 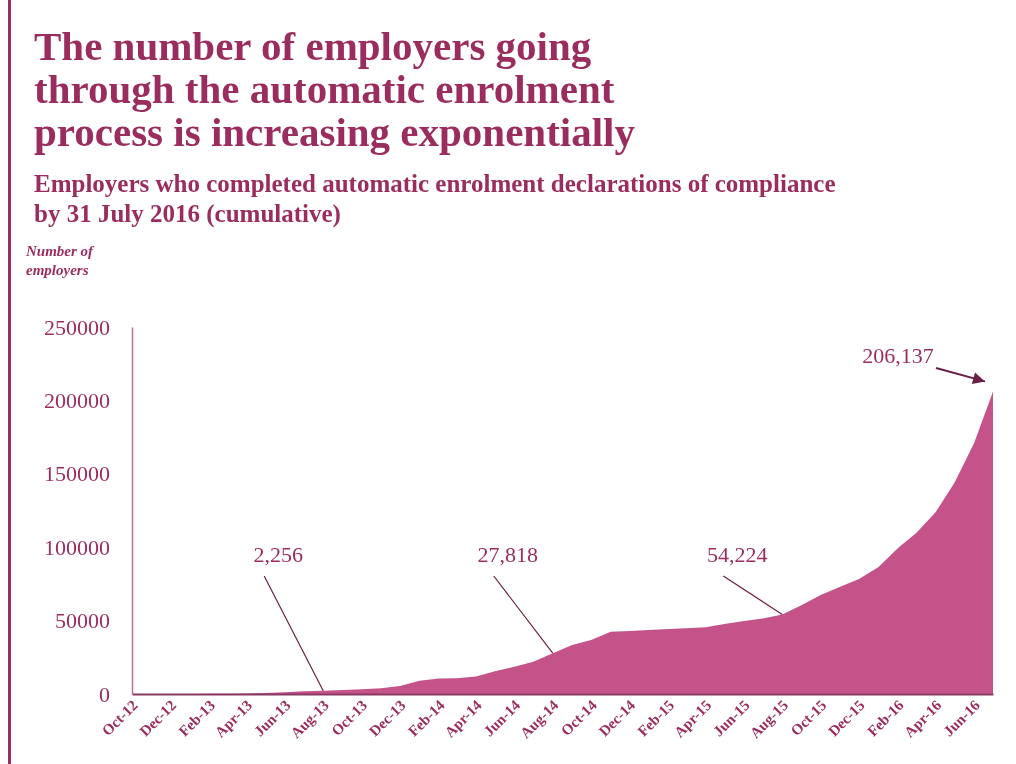 I want to click on y-tick-label: 200000, so click(x=77, y=400).